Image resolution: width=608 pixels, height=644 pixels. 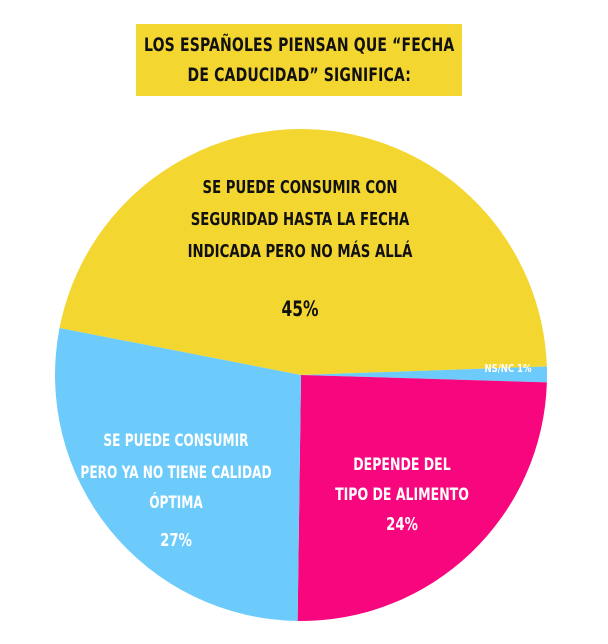 I want to click on slice-label-line: TIPO DE ALIMENTO, so click(x=402, y=495).